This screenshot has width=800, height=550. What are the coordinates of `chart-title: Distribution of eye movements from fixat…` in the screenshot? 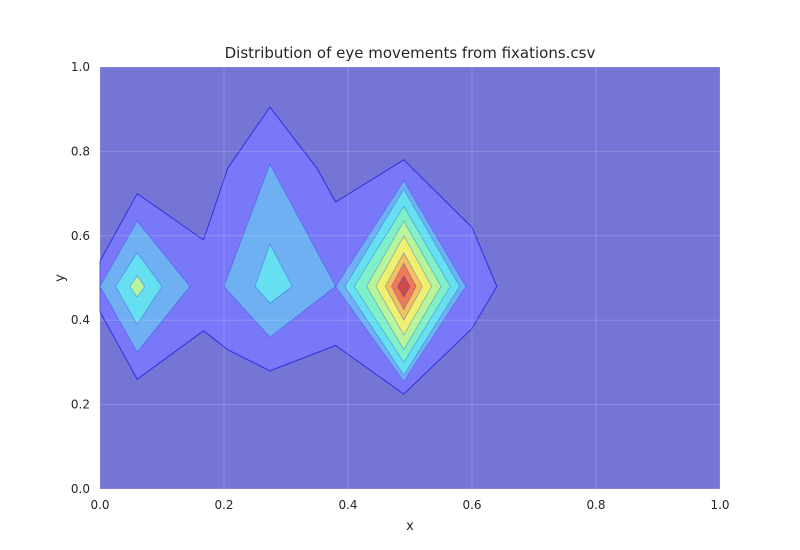 It's located at (410, 53).